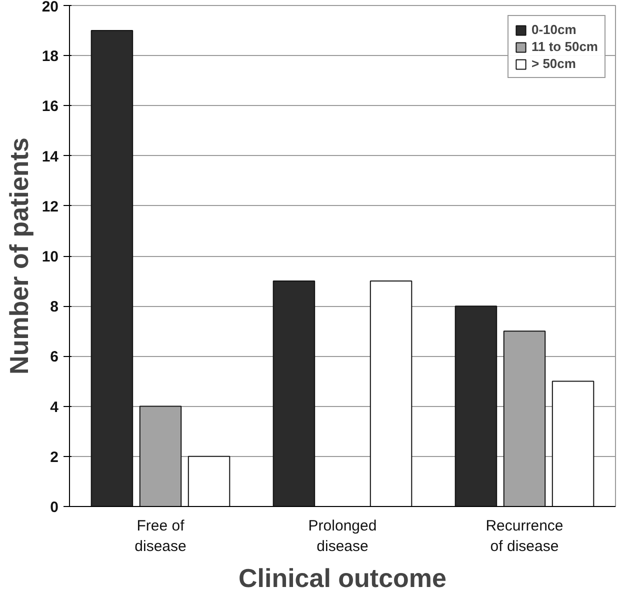 This screenshot has height=603, width=629. What do you see at coordinates (565, 46) in the screenshot?
I see `legend-label: 11 to 50cm` at bounding box center [565, 46].